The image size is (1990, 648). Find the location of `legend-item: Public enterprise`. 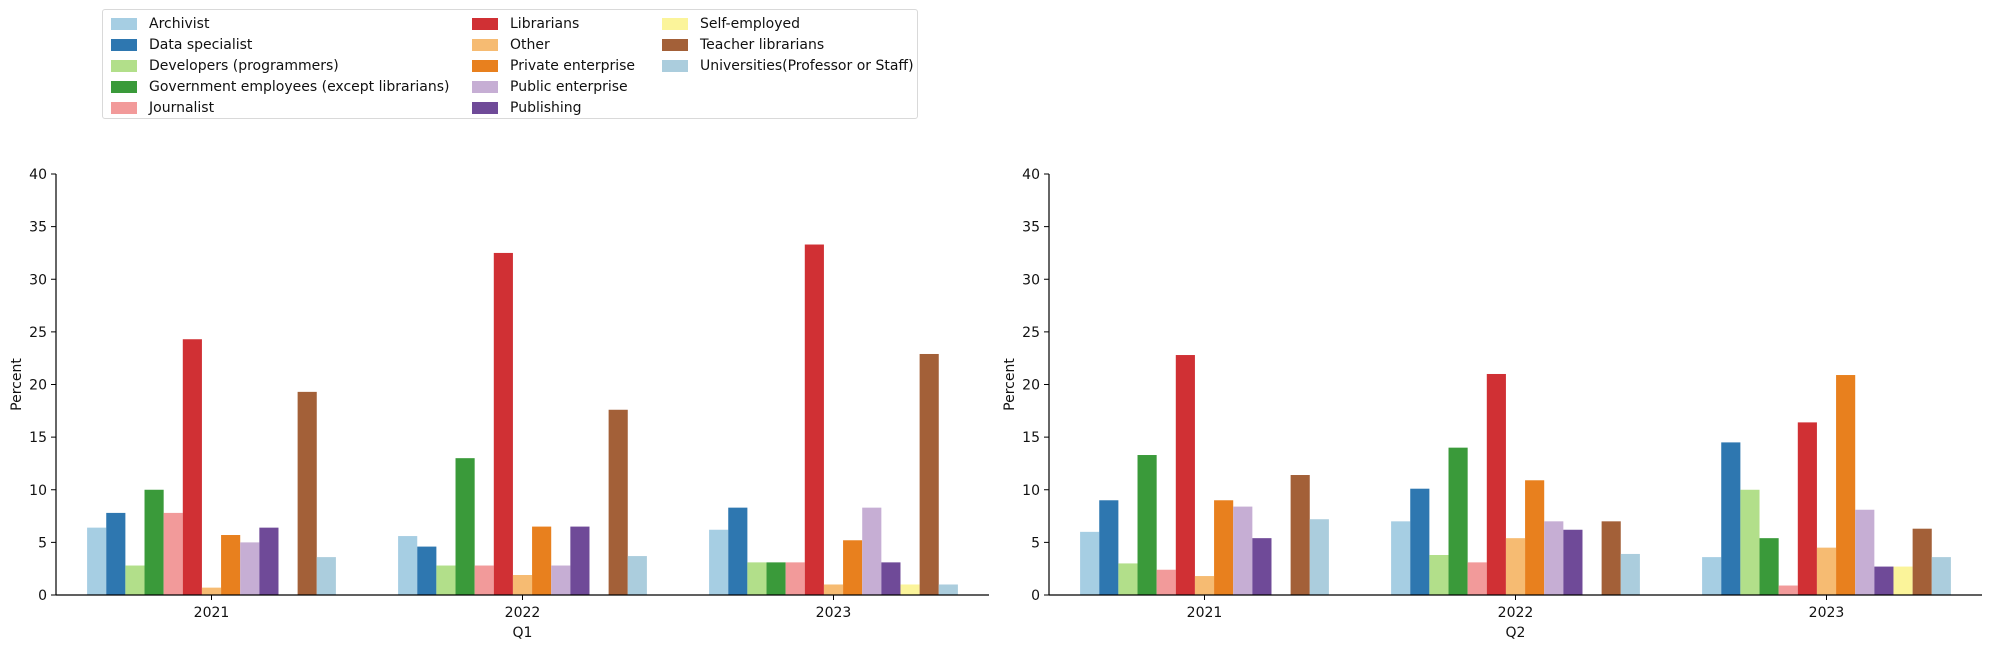

legend-item: Public enterprise is located at coordinates (550, 87).